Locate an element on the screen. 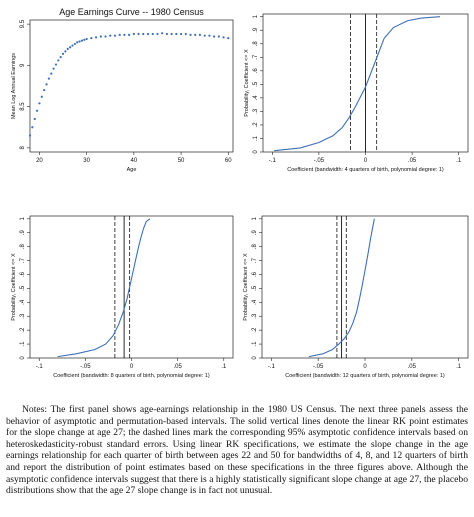 This screenshot has width=474, height=517. x-tick-label: 20 is located at coordinates (39, 161).